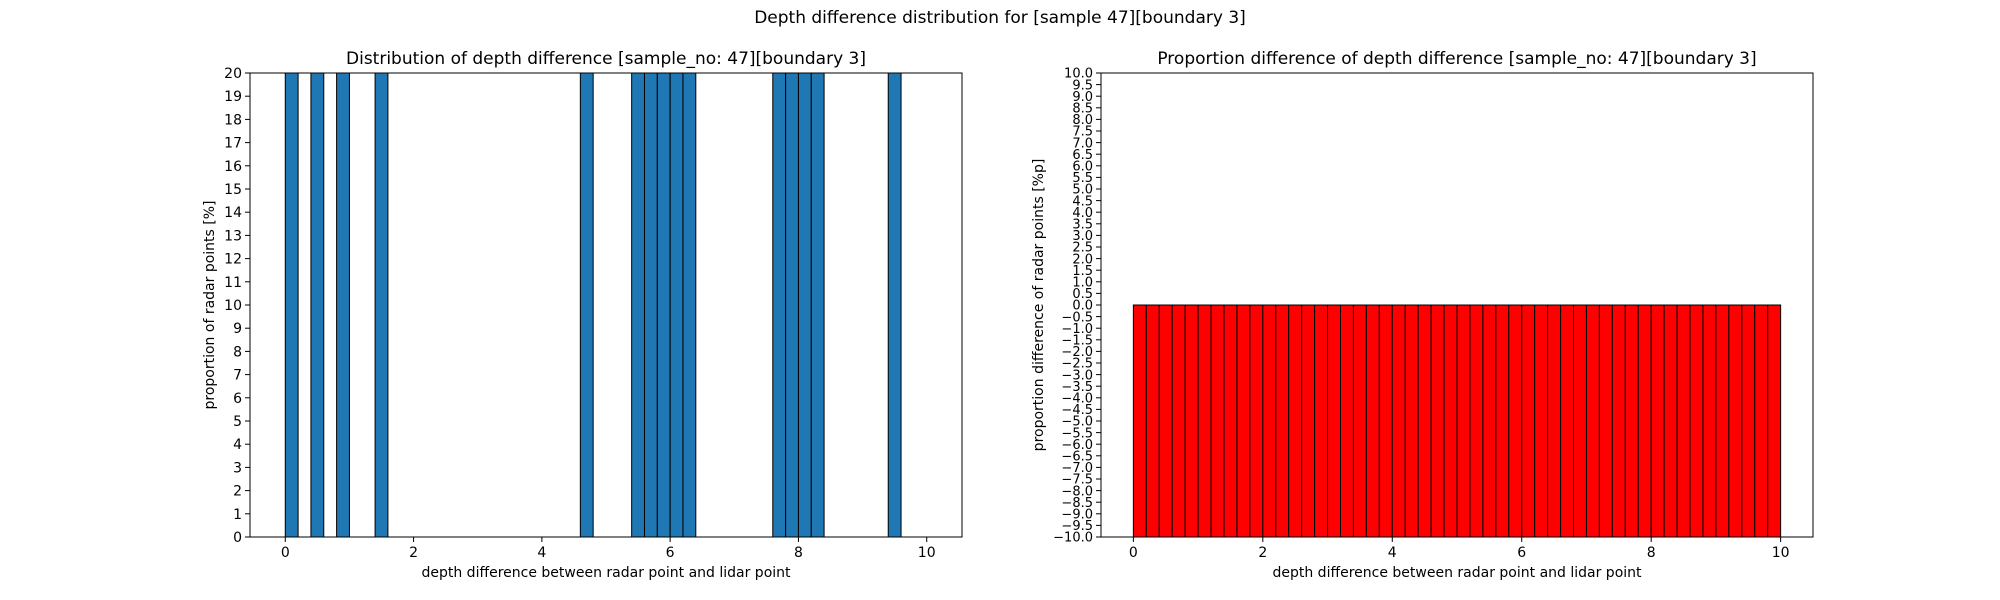  What do you see at coordinates (1077, 375) in the screenshot?
I see `right-y-tick-label: −3.0` at bounding box center [1077, 375].